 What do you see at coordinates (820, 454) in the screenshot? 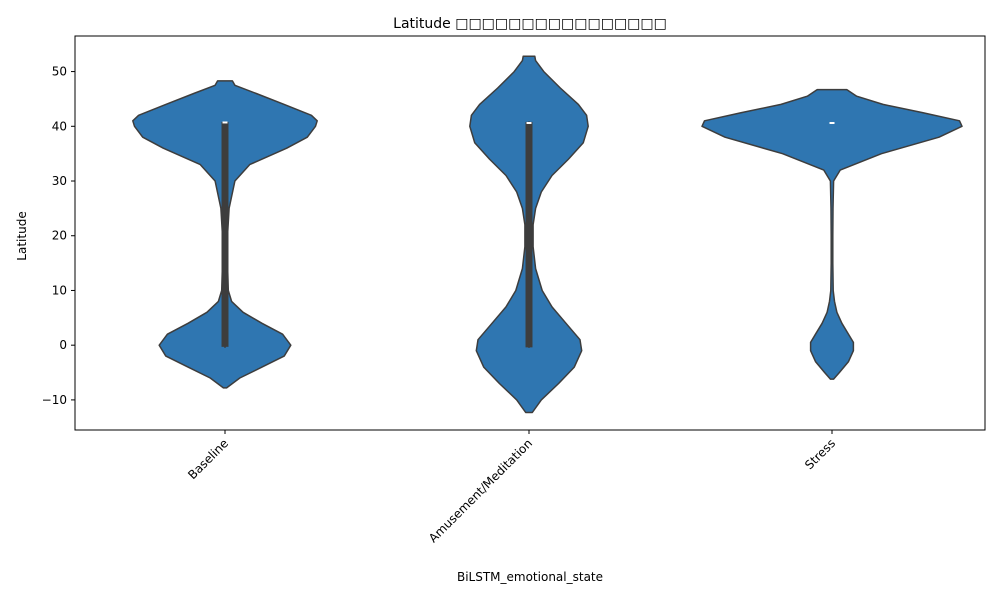
I see `x-tick-label: Stress` at bounding box center [820, 454].